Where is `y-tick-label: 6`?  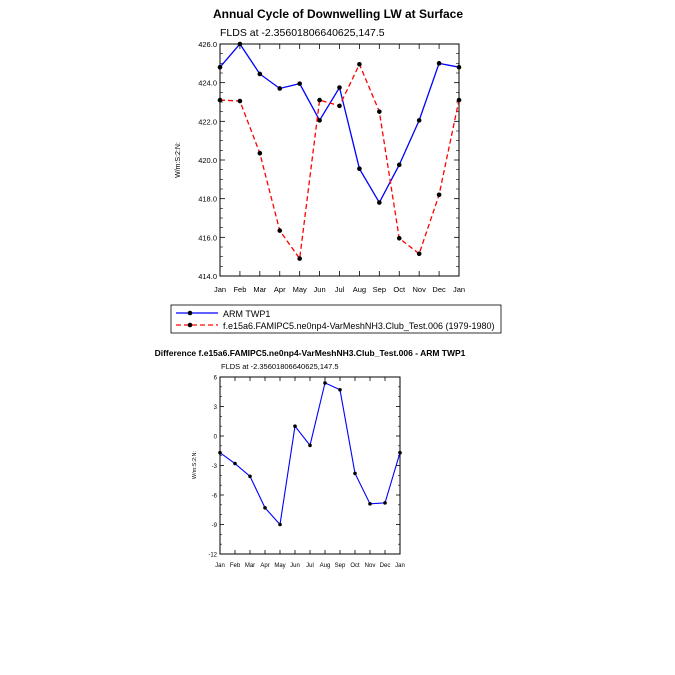 y-tick-label: 6 is located at coordinates (216, 379).